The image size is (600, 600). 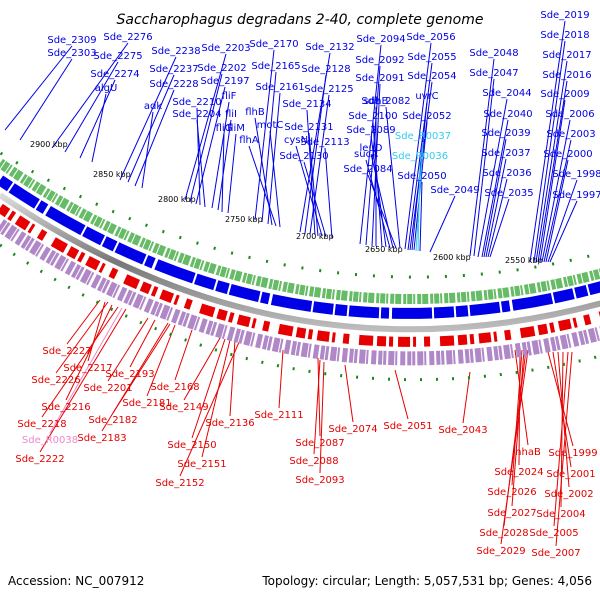 What do you see at coordinates (127, 37) in the screenshot?
I see `forward-gene-label: Sde_2276` at bounding box center [127, 37].